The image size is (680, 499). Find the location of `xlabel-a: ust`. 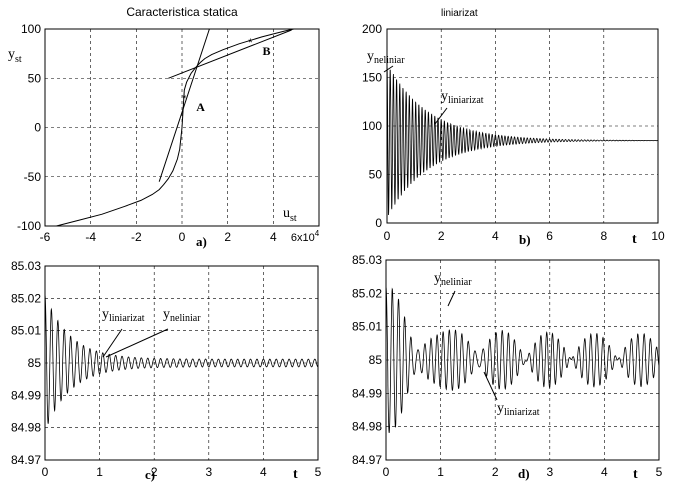

xlabel-a: ust is located at coordinates (290, 215).